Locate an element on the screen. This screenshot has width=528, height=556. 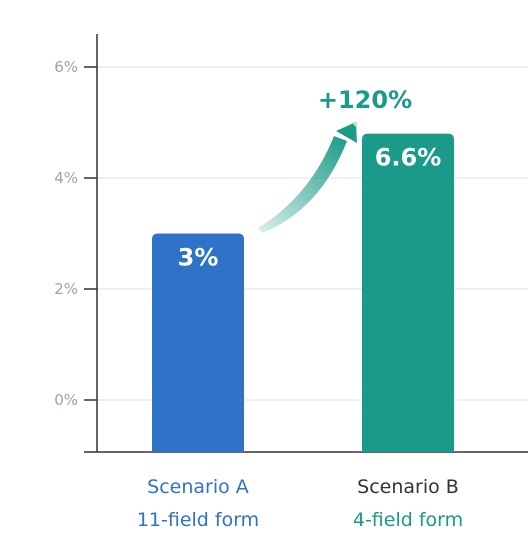
category-sublabel: 11-field form is located at coordinates (198, 520).